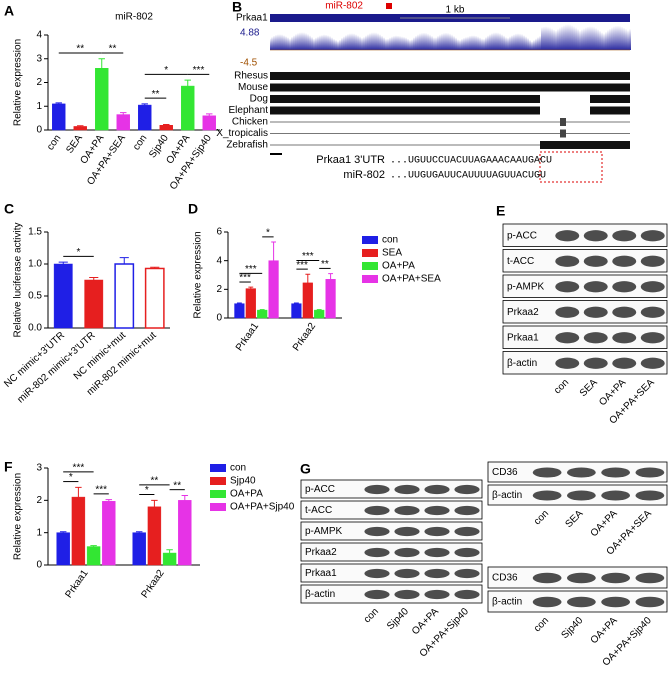  Describe the element at coordinates (455, 10) in the screenshot. I see `scale-label: 1 kb` at that location.